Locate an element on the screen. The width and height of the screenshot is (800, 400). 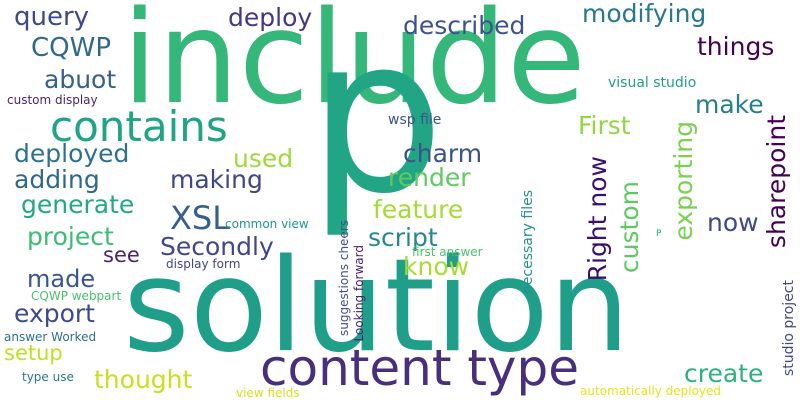
word-automatically-deployed: automatically deployed is located at coordinates (651, 391).